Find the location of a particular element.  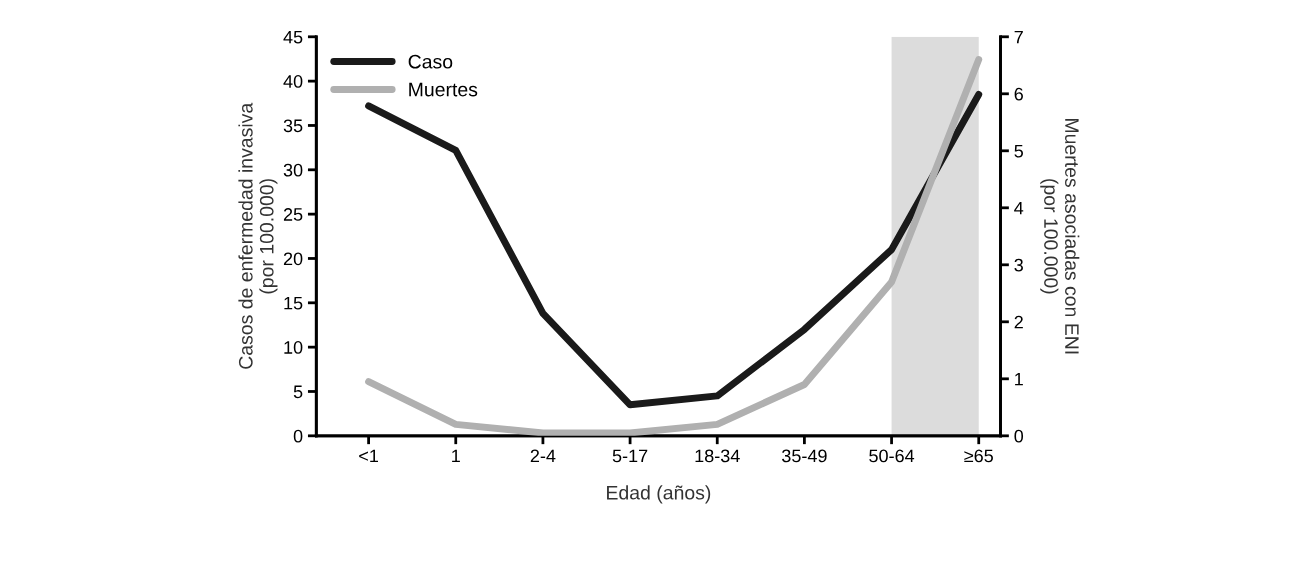

y-tick-label: 35 is located at coordinates (293, 126).